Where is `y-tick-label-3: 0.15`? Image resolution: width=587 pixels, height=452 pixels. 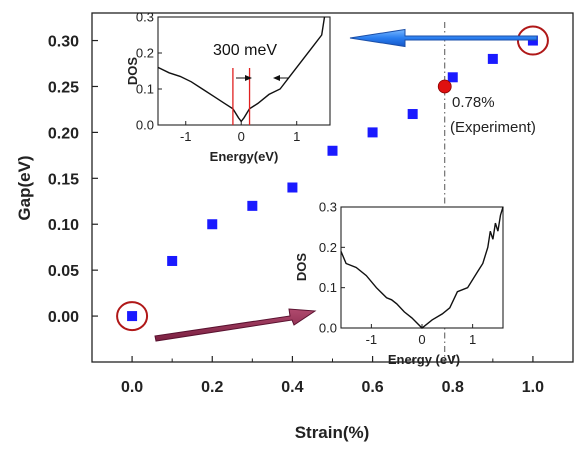
y-tick-label-3: 0.15 is located at coordinates (63, 179).